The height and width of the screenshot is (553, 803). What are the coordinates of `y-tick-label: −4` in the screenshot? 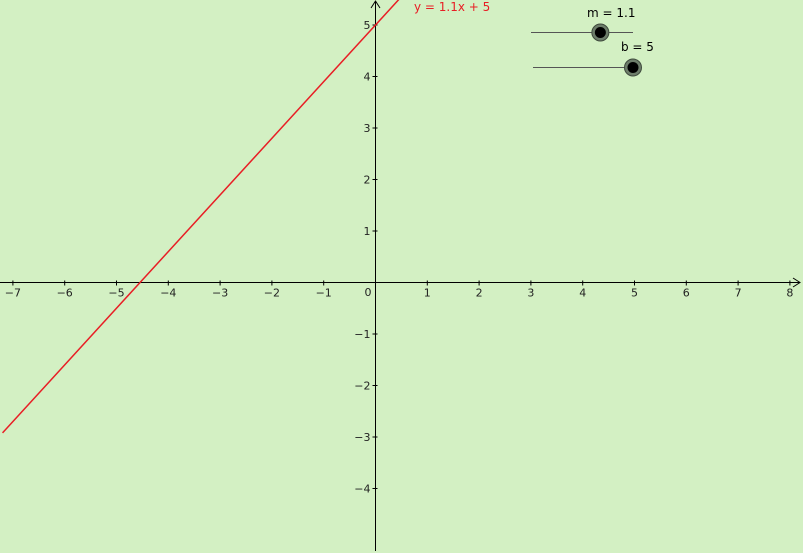 It's located at (362, 489).